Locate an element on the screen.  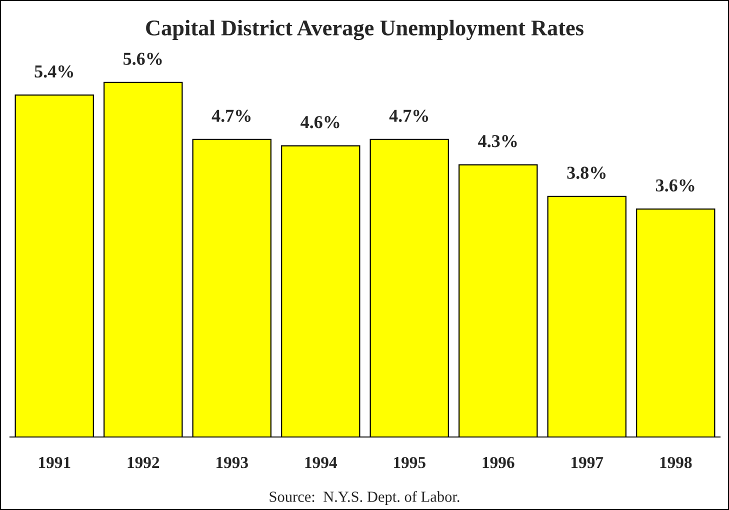
source-note: Source: N.Y.S. Dept. of Labor. is located at coordinates (365, 498).